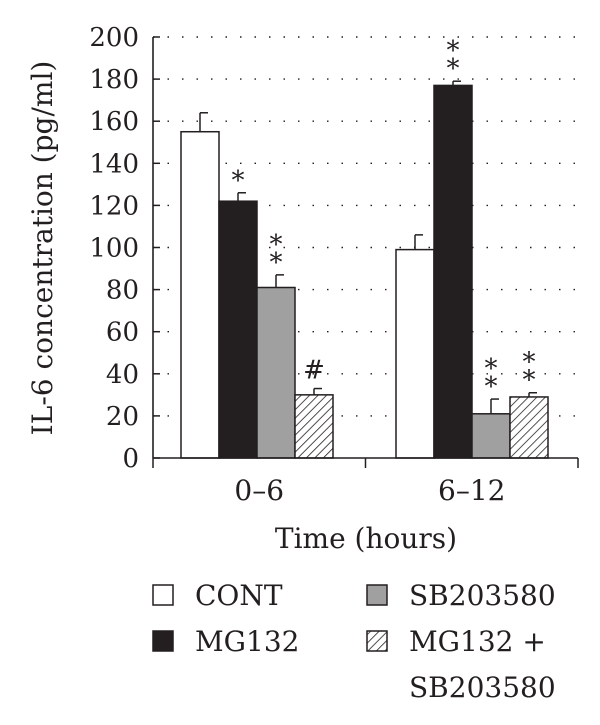 Image resolution: width=600 pixels, height=725 pixels. I want to click on y-tick-label: 180, so click(114, 80).